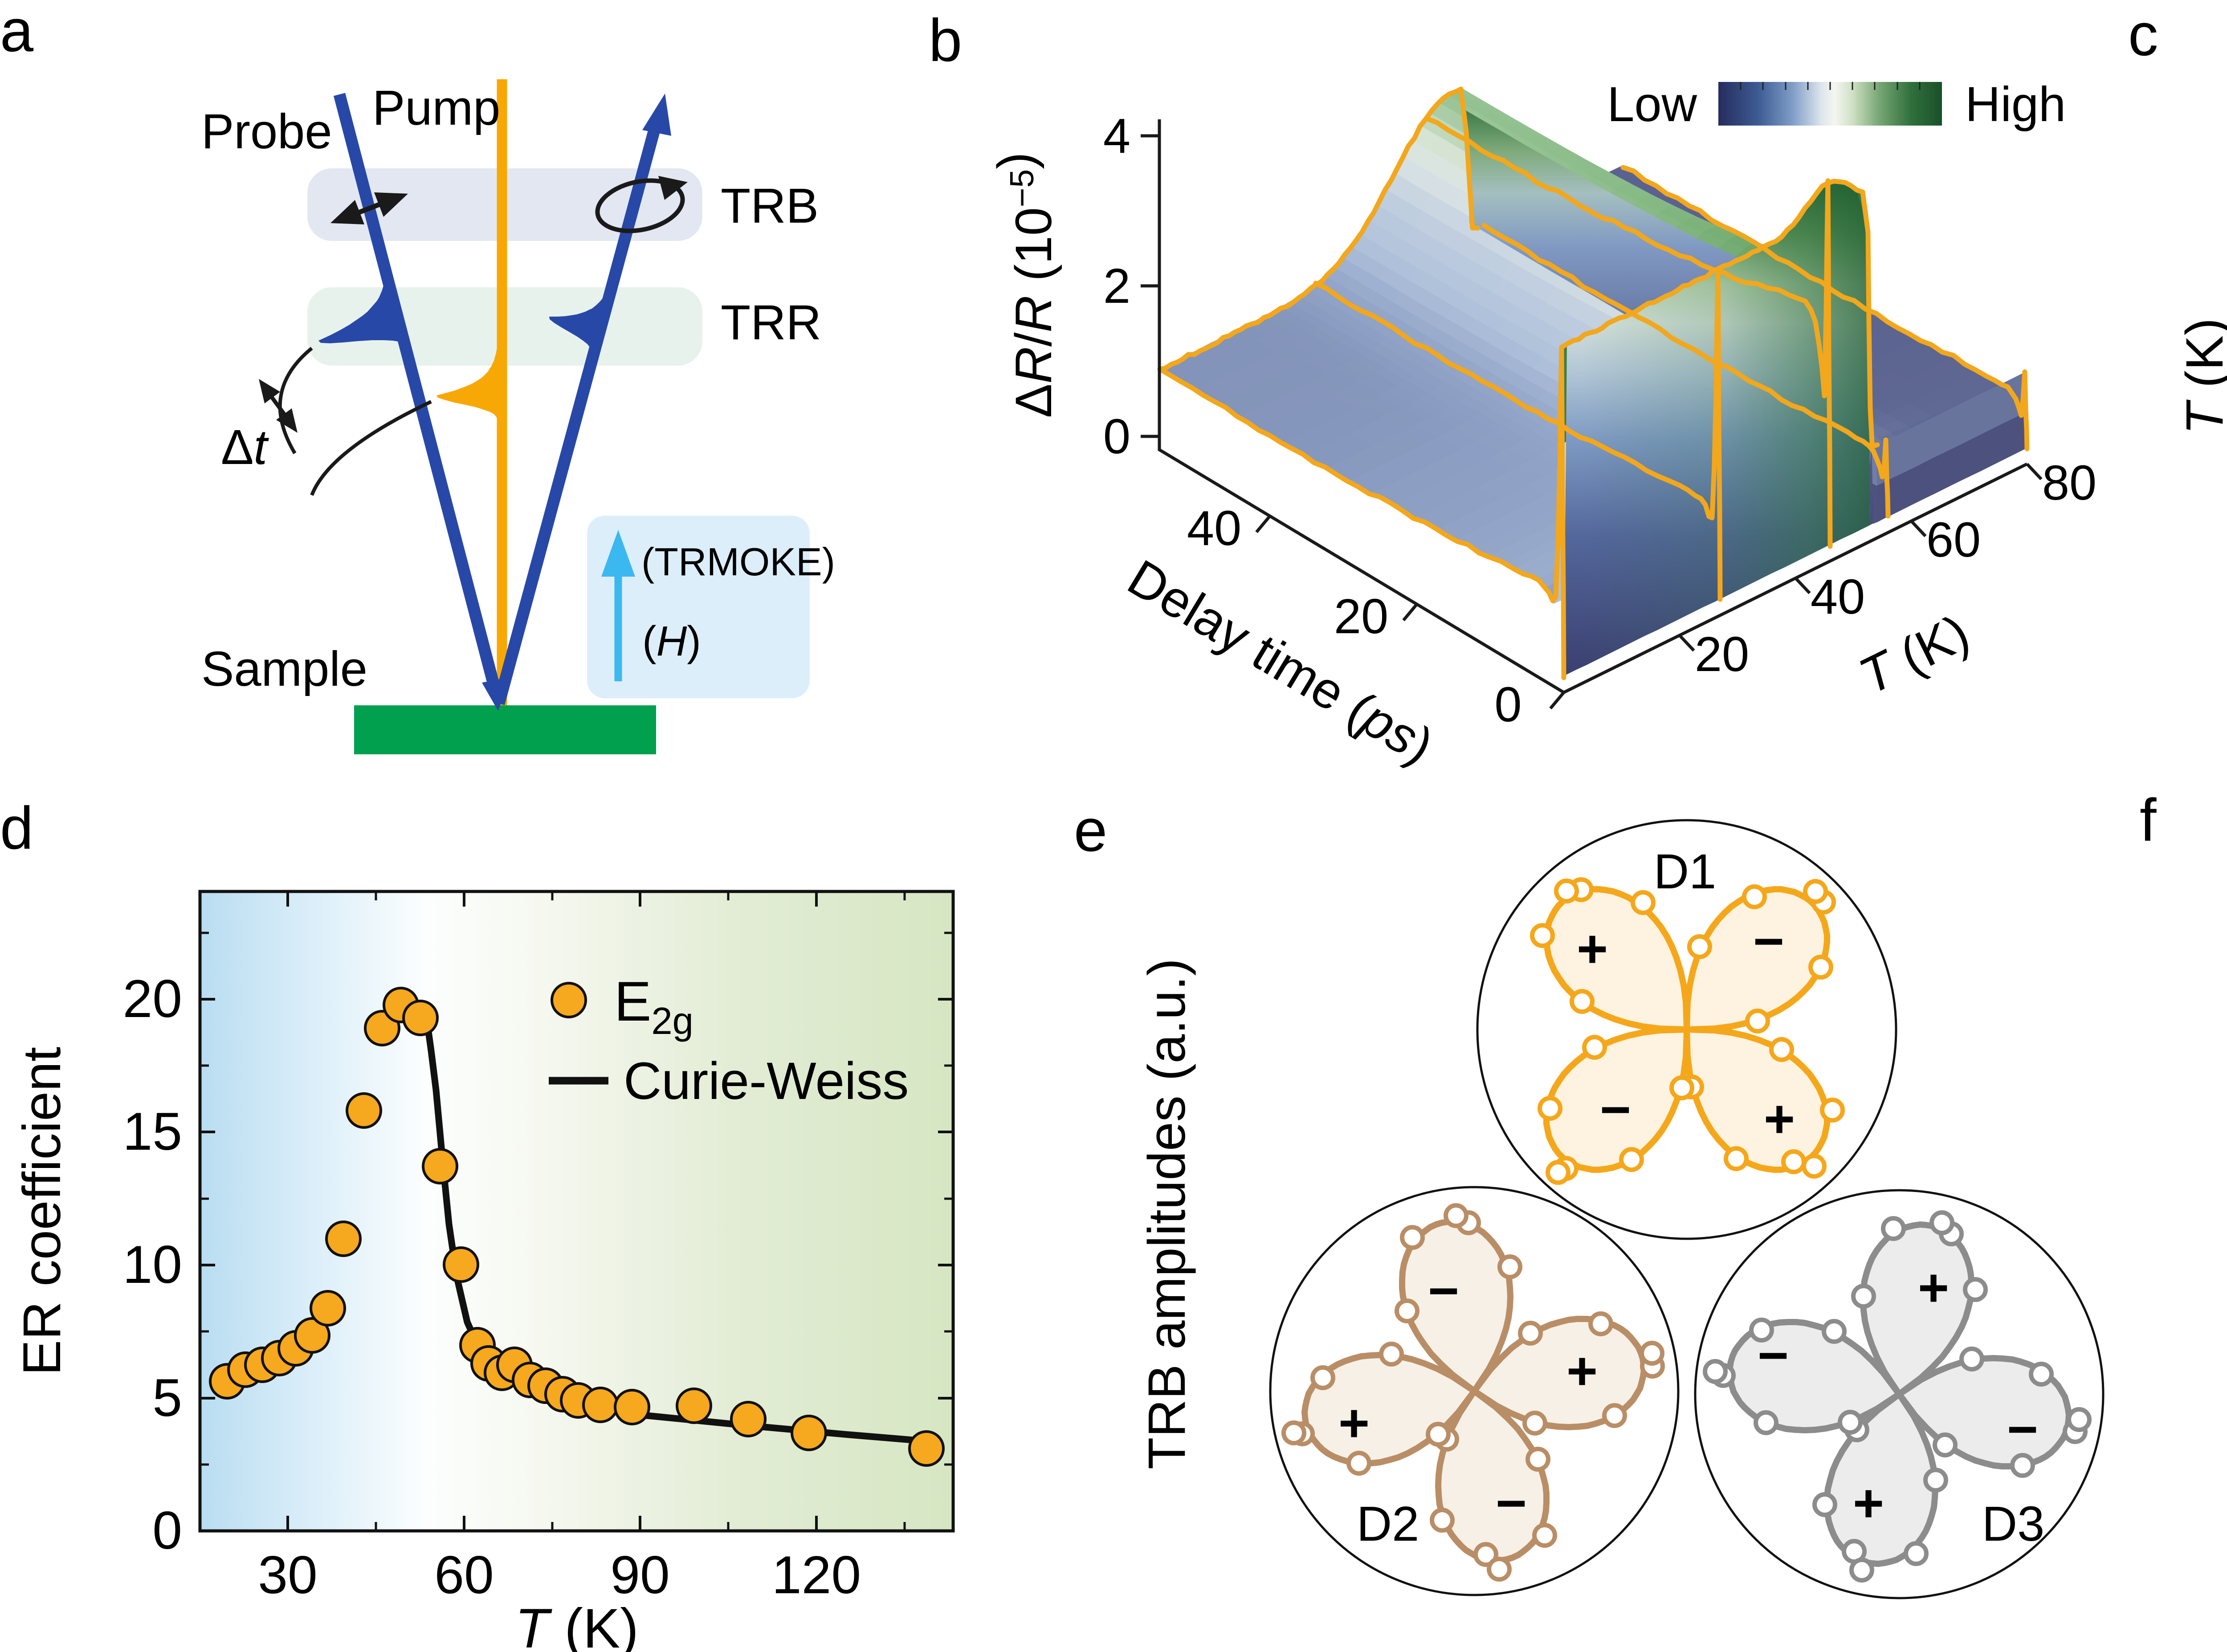  What do you see at coordinates (2143, 34) in the screenshot?
I see `svg-text: c` at bounding box center [2143, 34].